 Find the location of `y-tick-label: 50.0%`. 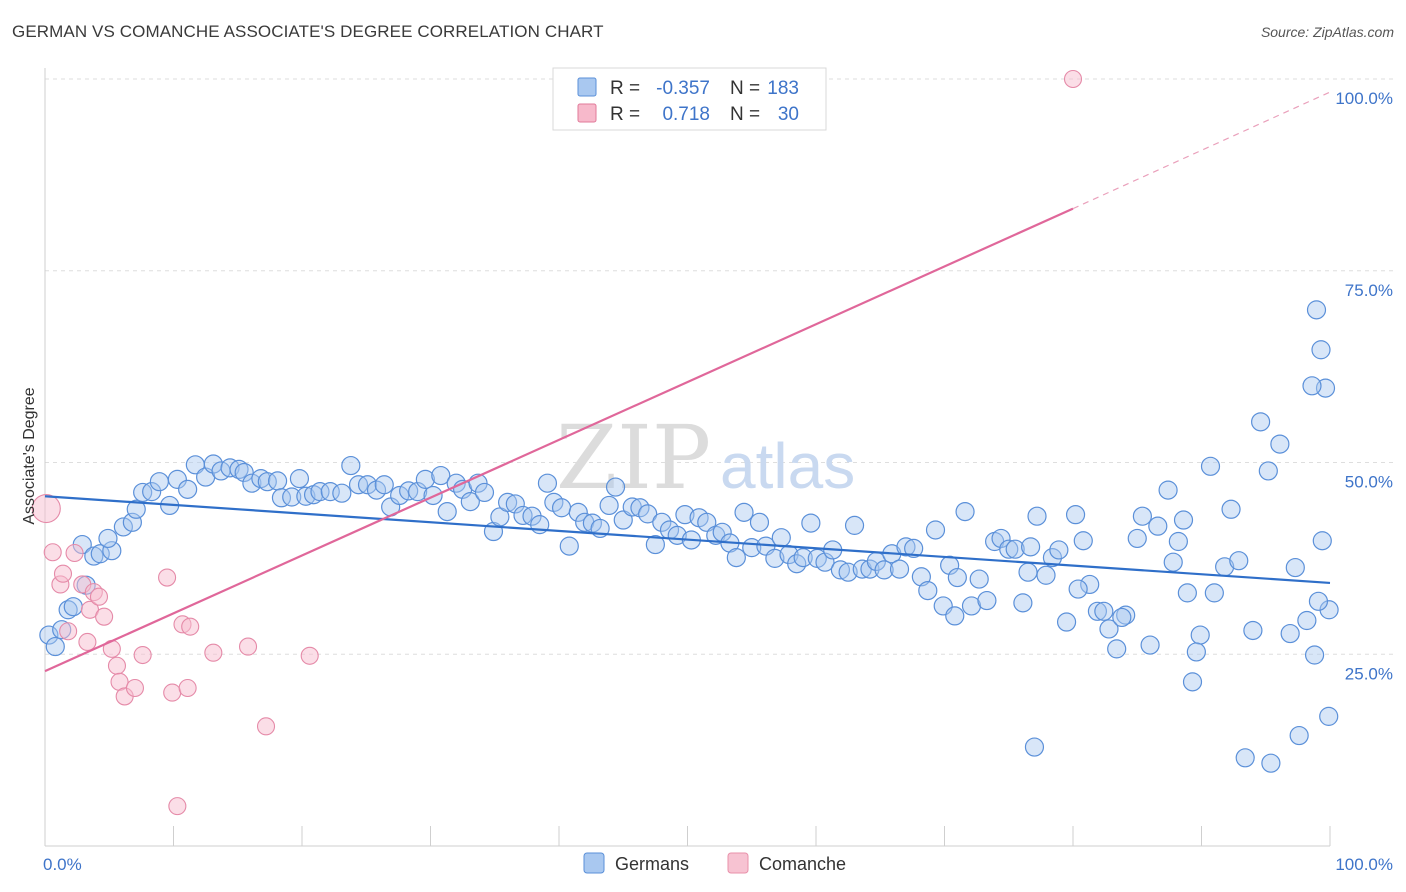

y-tick-label: 50.0% is located at coordinates (1369, 482).